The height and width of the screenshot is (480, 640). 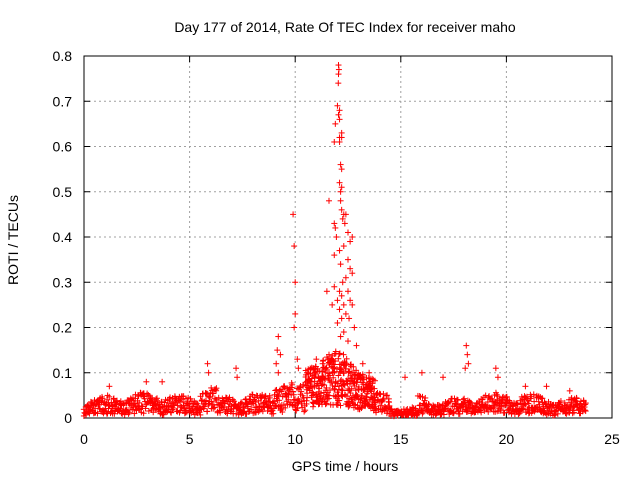 What do you see at coordinates (507, 439) in the screenshot?
I see `x-tick-label: 20` at bounding box center [507, 439].